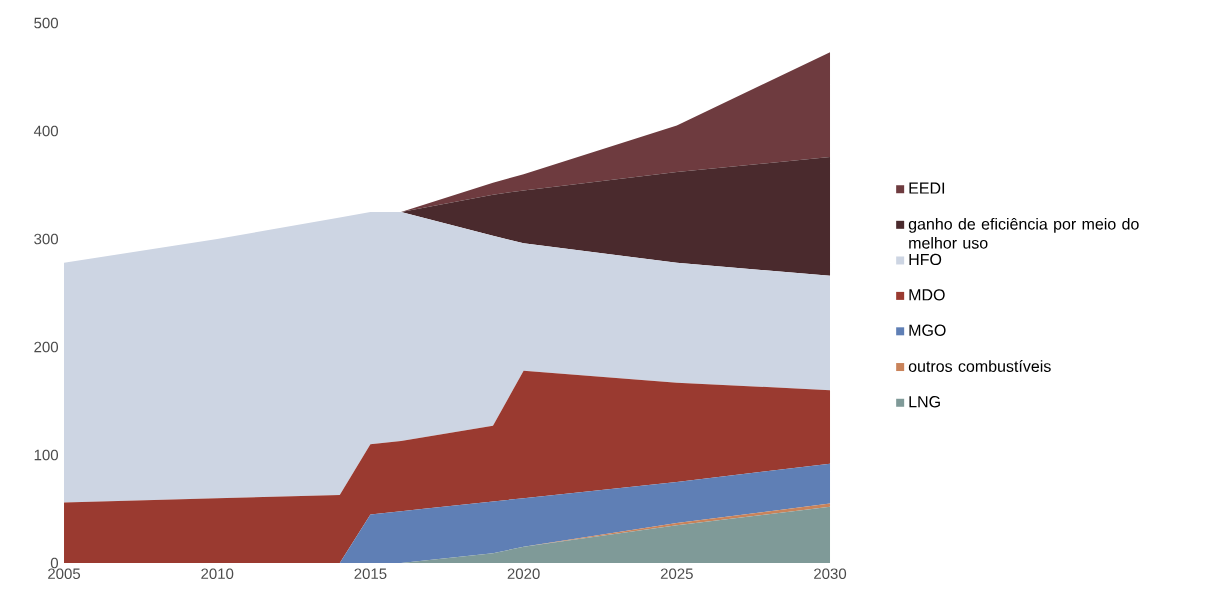 This screenshot has height=596, width=1218. Describe the element at coordinates (830, 574) in the screenshot. I see `x-tick-label: 2030` at that location.